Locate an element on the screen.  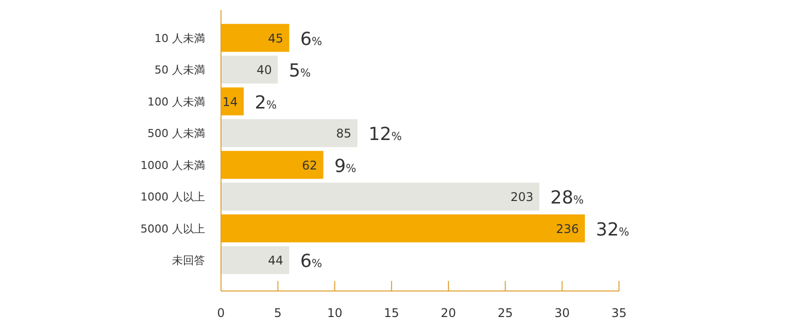
data-label: 12% is located at coordinates (385, 135).